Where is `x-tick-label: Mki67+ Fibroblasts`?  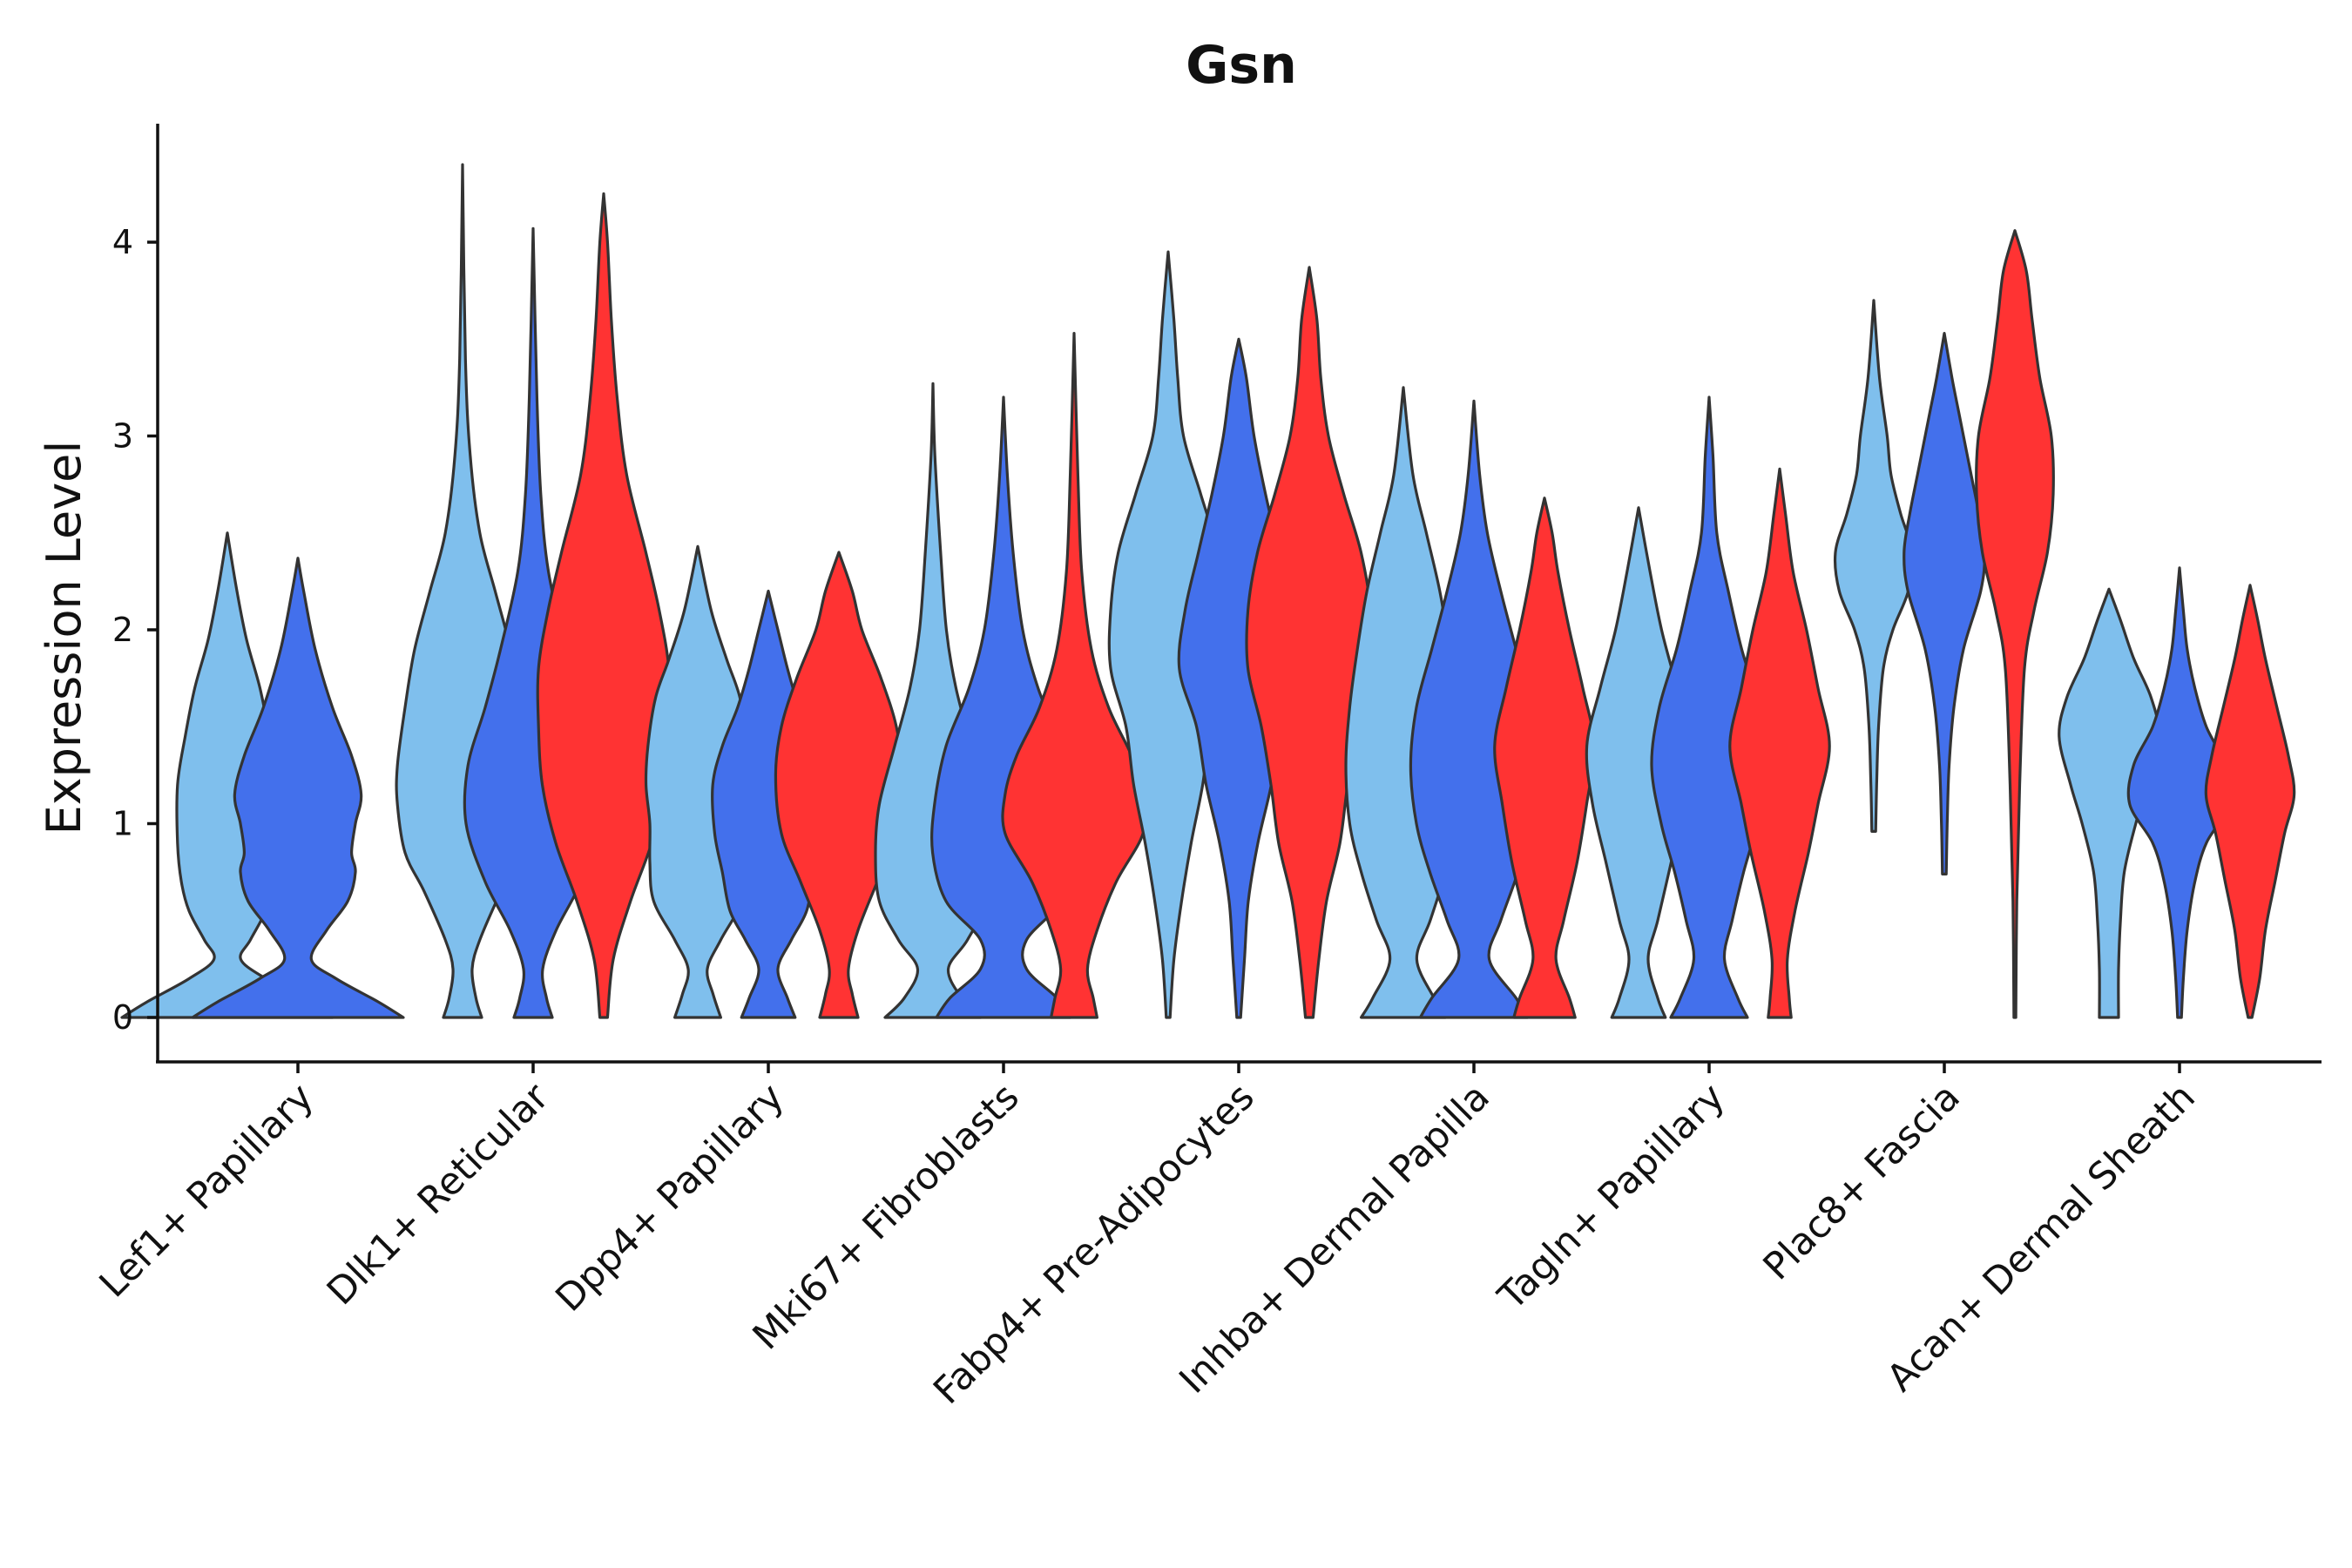
x-tick-label: Mki67+ Fibroblasts is located at coordinates (886, 1216).